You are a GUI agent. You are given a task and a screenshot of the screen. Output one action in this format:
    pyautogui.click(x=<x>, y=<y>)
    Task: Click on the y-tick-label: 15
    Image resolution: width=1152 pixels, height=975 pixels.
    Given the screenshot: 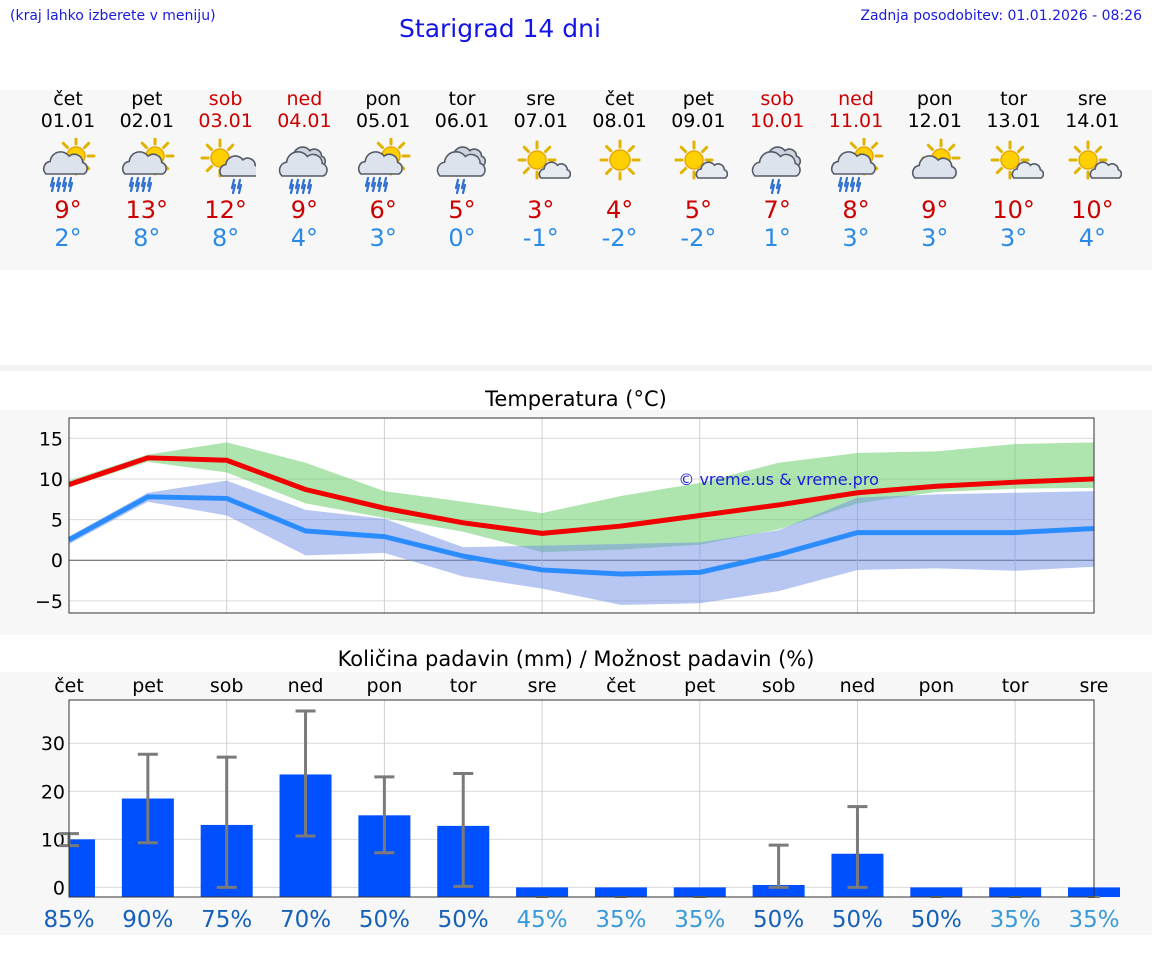 What is the action you would take?
    pyautogui.click(x=51, y=439)
    